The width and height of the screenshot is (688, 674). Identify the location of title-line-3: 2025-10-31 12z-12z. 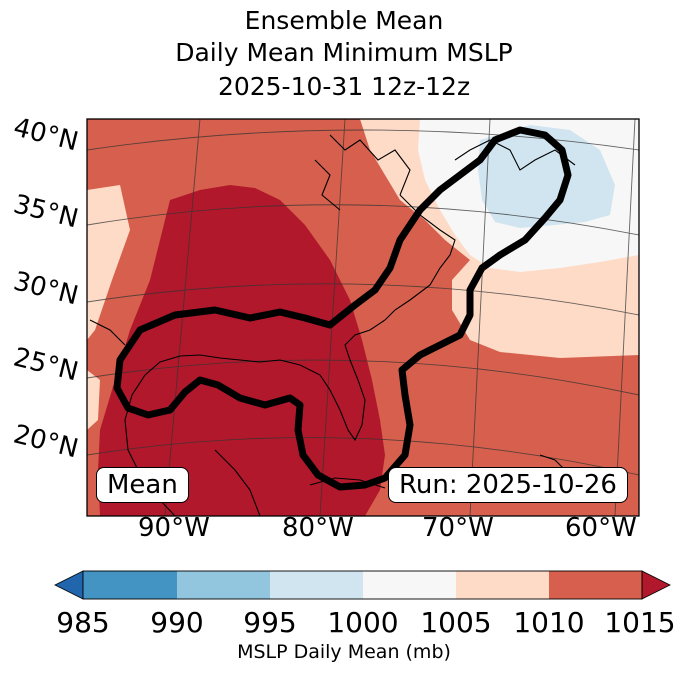
(344, 86).